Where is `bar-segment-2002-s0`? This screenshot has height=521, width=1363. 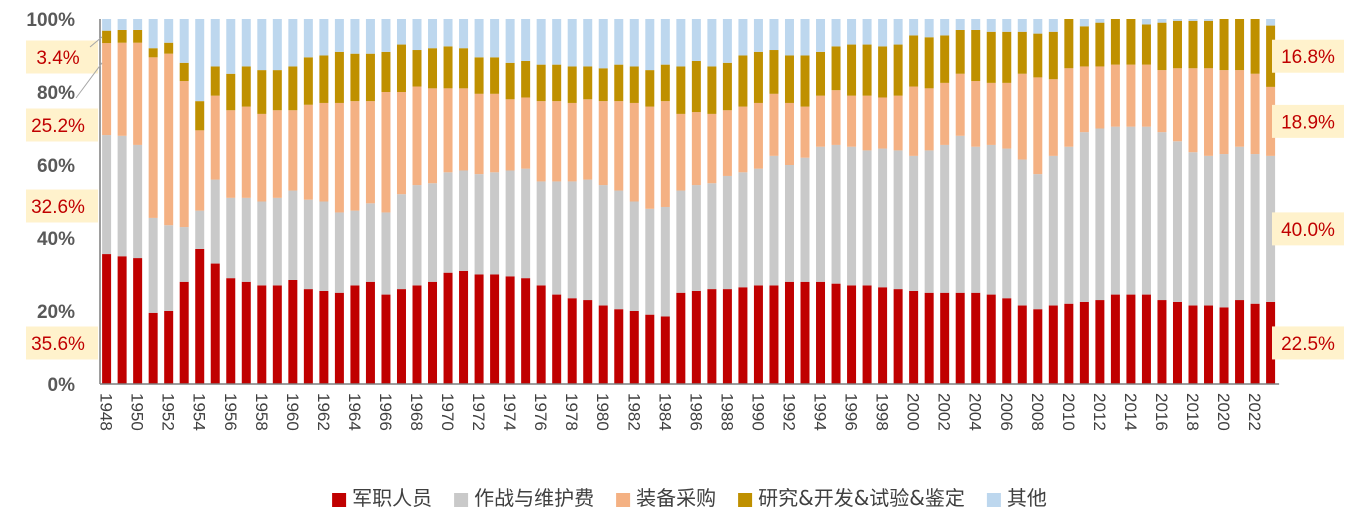 bar-segment-2002-s0 is located at coordinates (945, 338).